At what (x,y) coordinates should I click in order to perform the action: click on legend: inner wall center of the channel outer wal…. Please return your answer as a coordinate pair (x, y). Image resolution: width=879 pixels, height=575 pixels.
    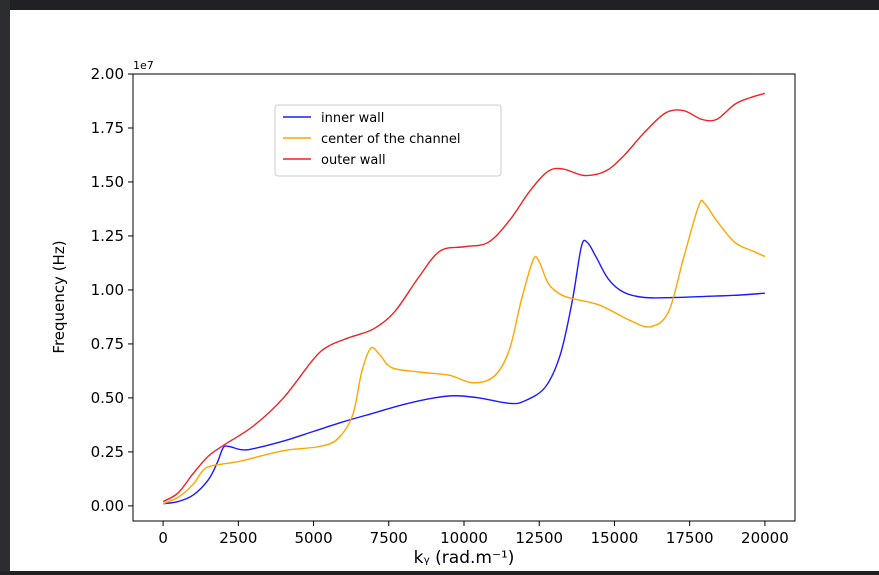
    Looking at the image, I should click on (388, 140).